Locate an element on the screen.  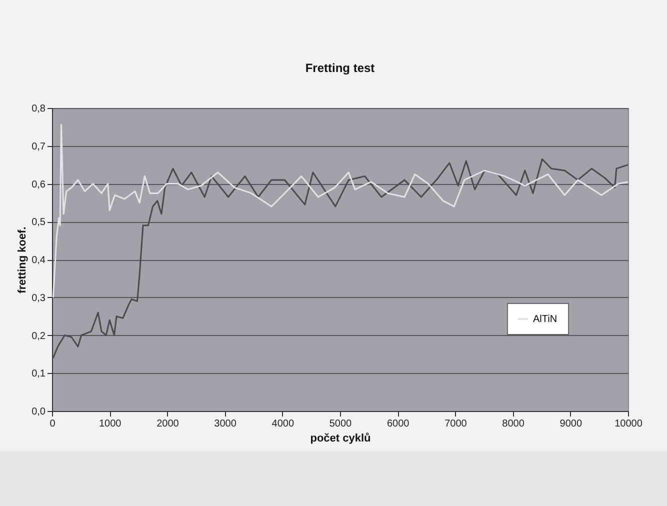
y-axis-title: fretting koef. is located at coordinates (22, 260).